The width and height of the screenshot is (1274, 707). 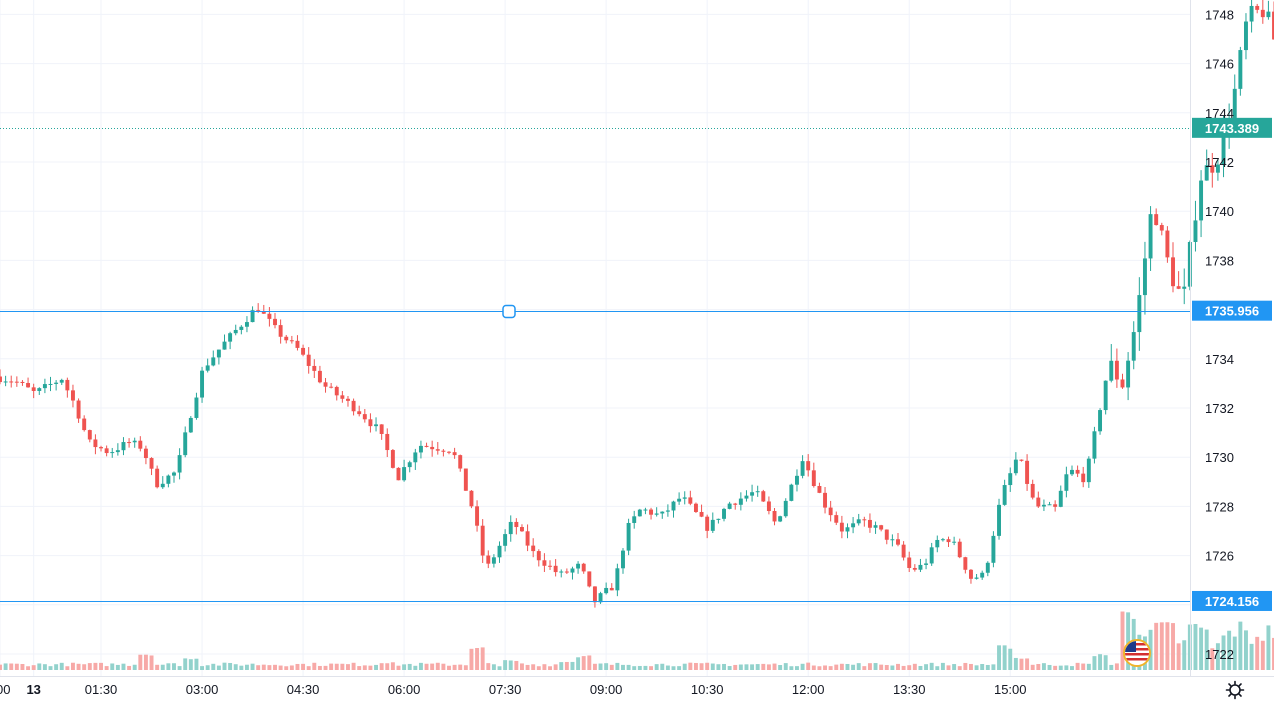 I want to click on us-flag-icon, so click(x=1137, y=653).